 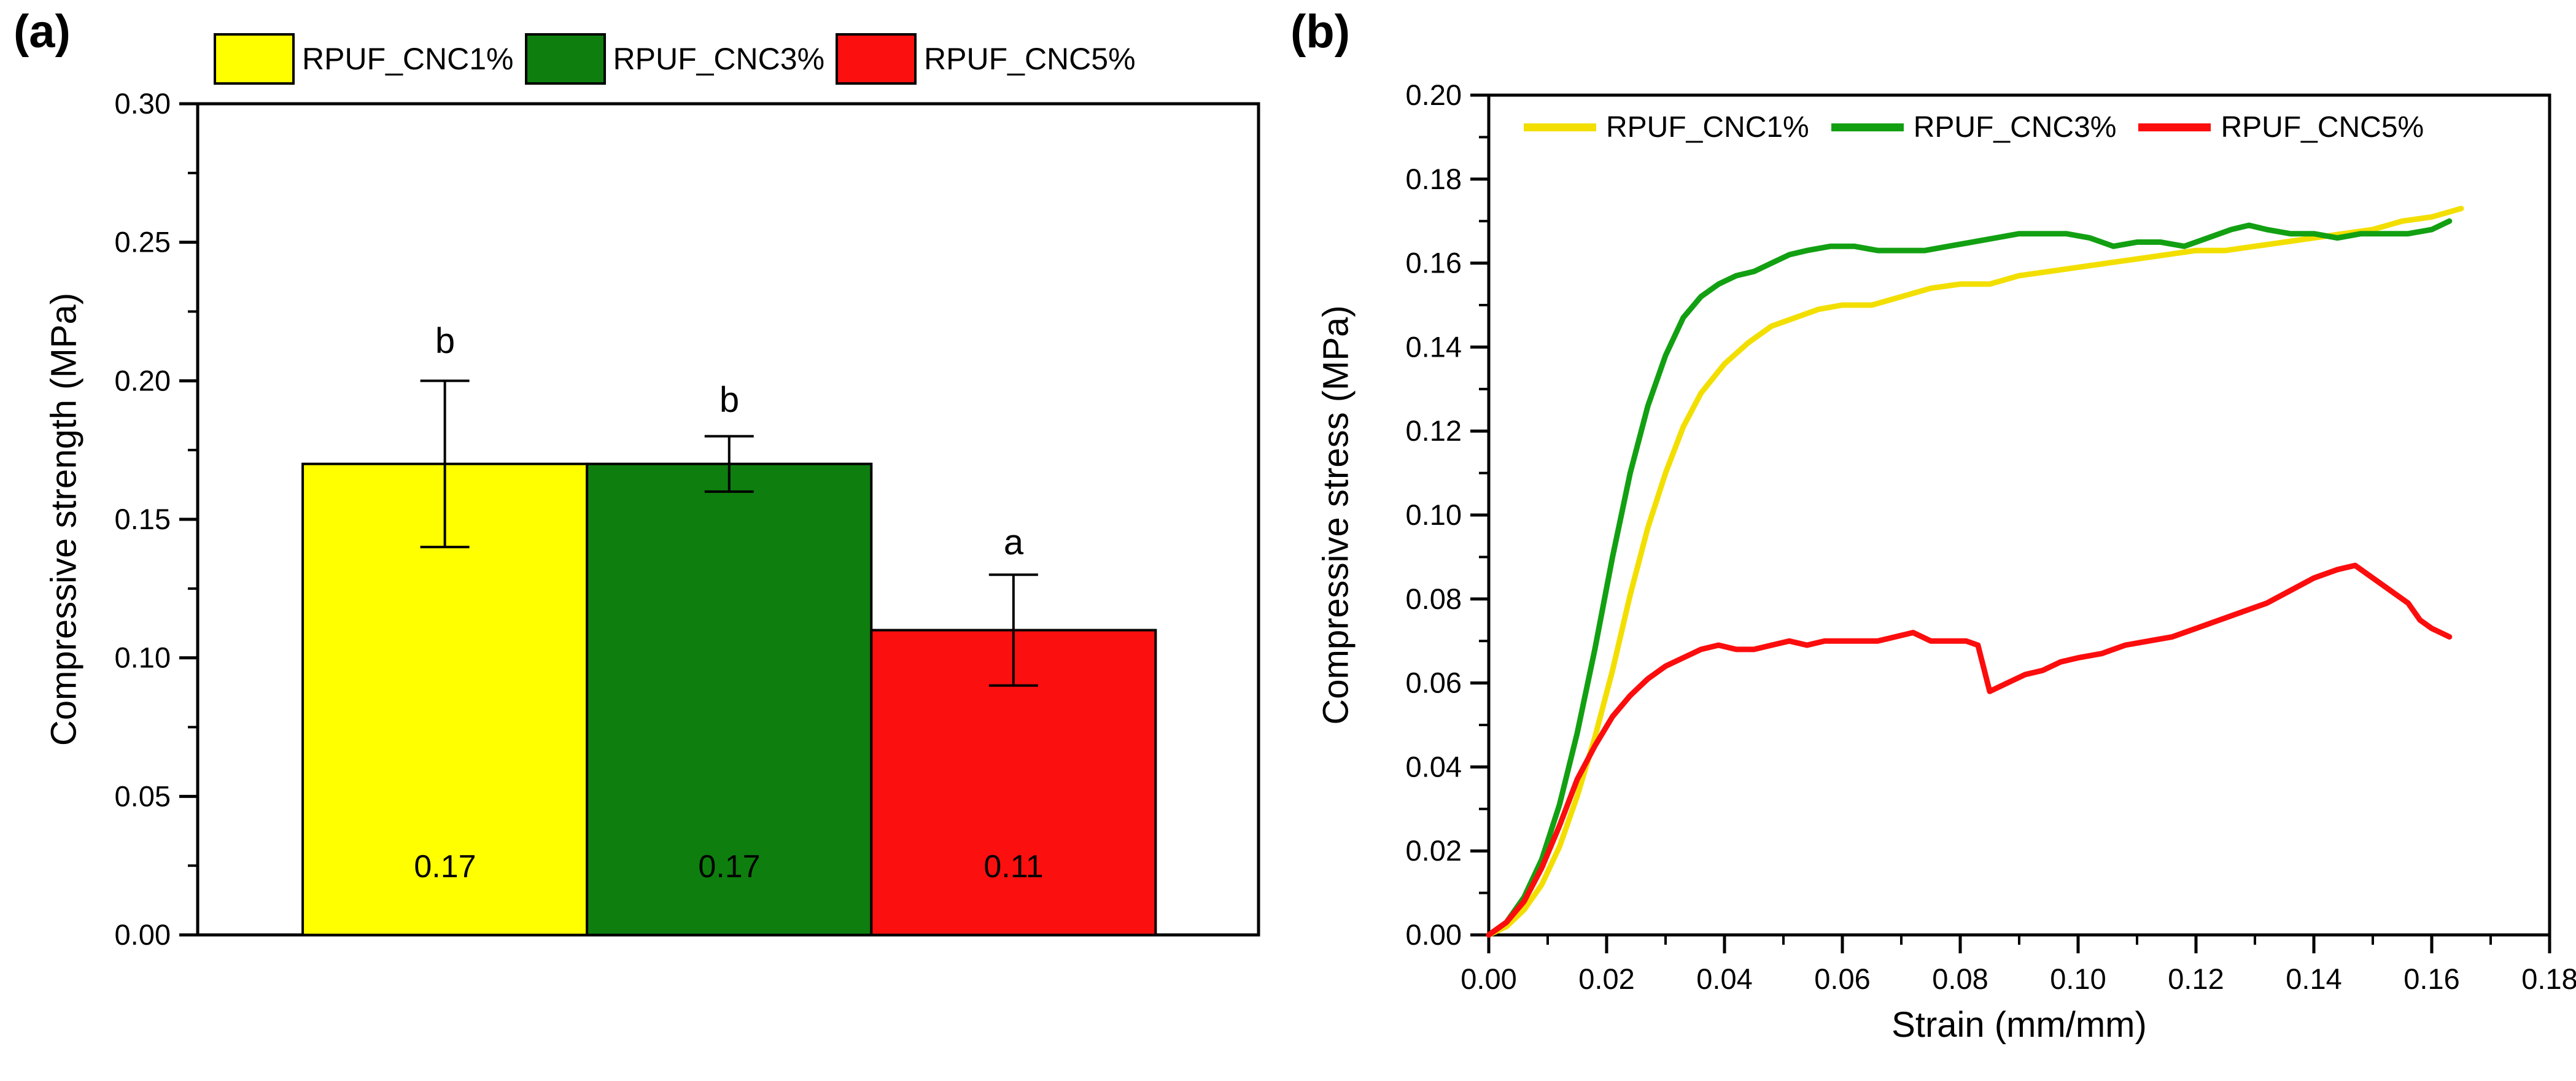 I want to click on significance-letter-cnc5: a, so click(x=1013, y=542).